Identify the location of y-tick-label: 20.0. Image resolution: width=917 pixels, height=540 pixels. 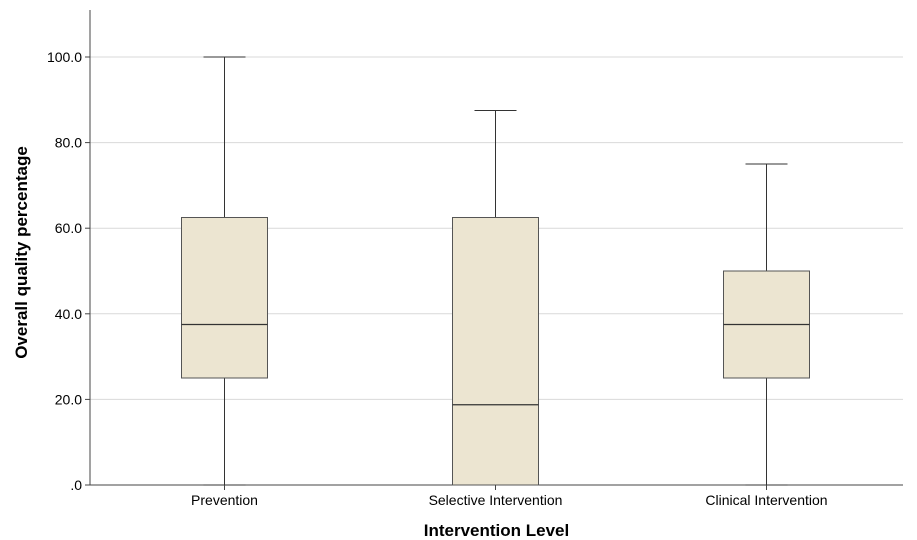
(68, 399).